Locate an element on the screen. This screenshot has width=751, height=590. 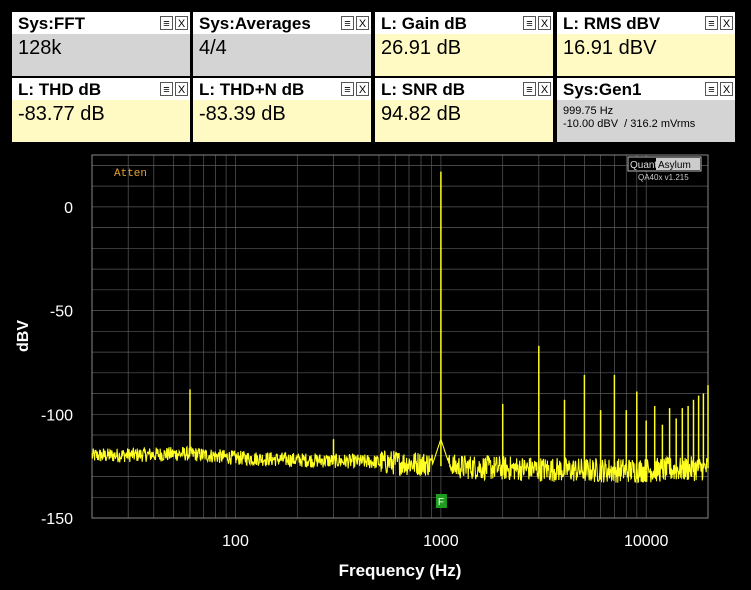
frequency-marker: F is located at coordinates (441, 501).